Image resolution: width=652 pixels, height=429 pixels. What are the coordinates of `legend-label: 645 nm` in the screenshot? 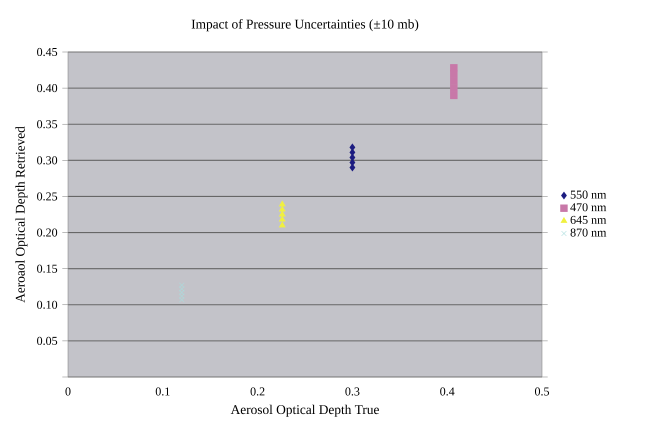 It's located at (588, 220).